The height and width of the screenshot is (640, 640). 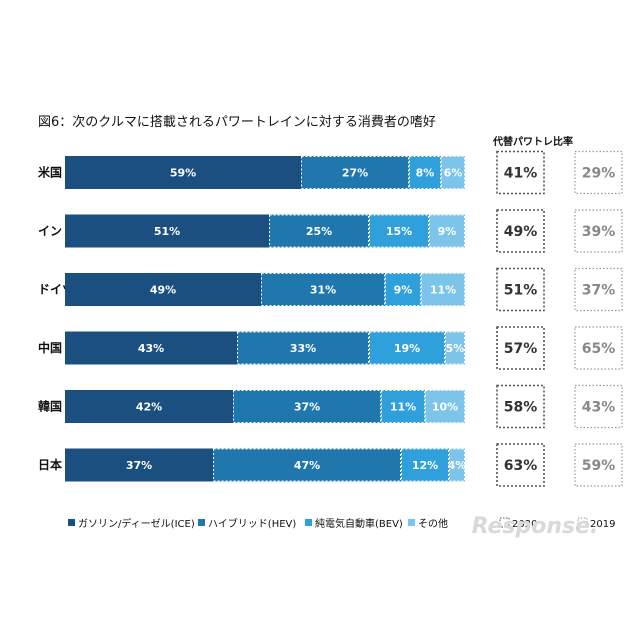 I want to click on ratio-value-2020: 57%, so click(x=521, y=349).